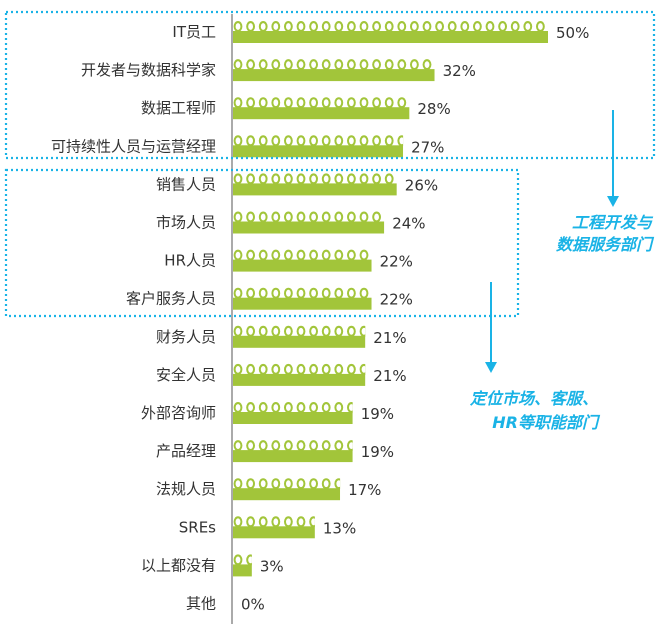 The width and height of the screenshot is (669, 631). What do you see at coordinates (427, 147) in the screenshot?
I see `value-label: 27%` at bounding box center [427, 147].